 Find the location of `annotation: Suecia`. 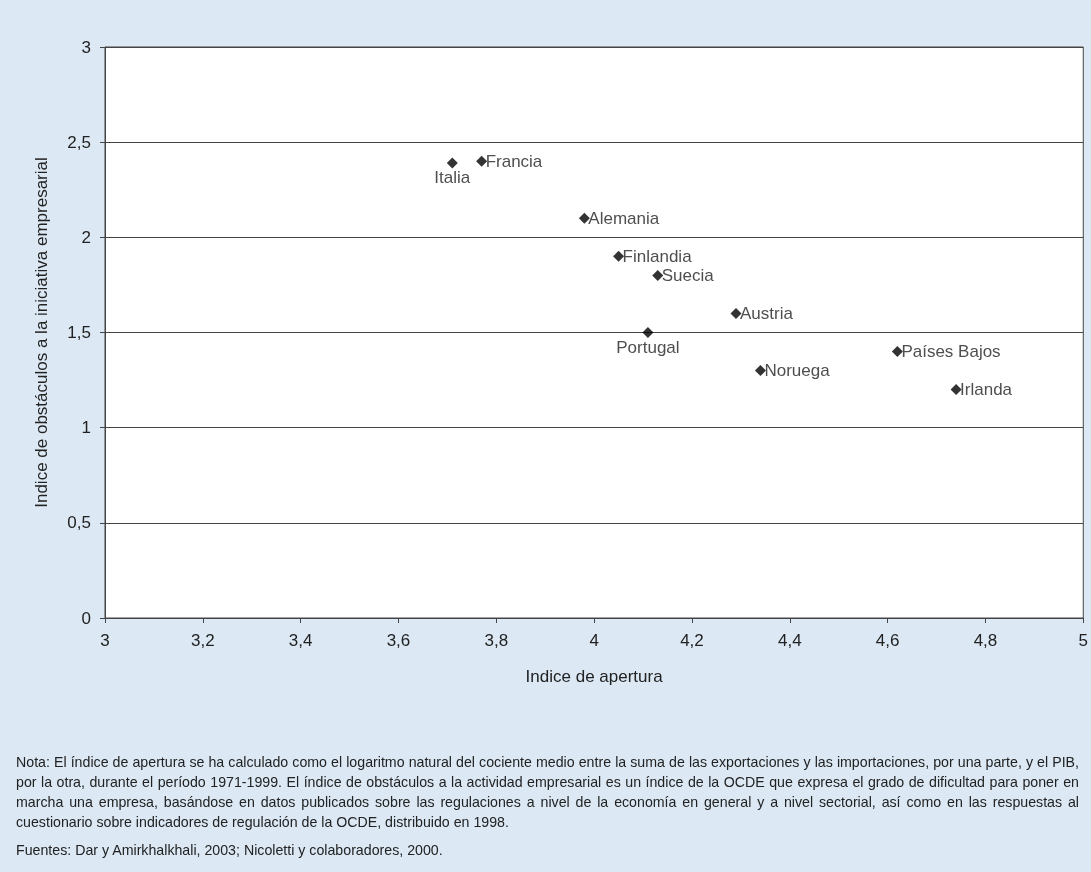

annotation: Suecia is located at coordinates (688, 275).